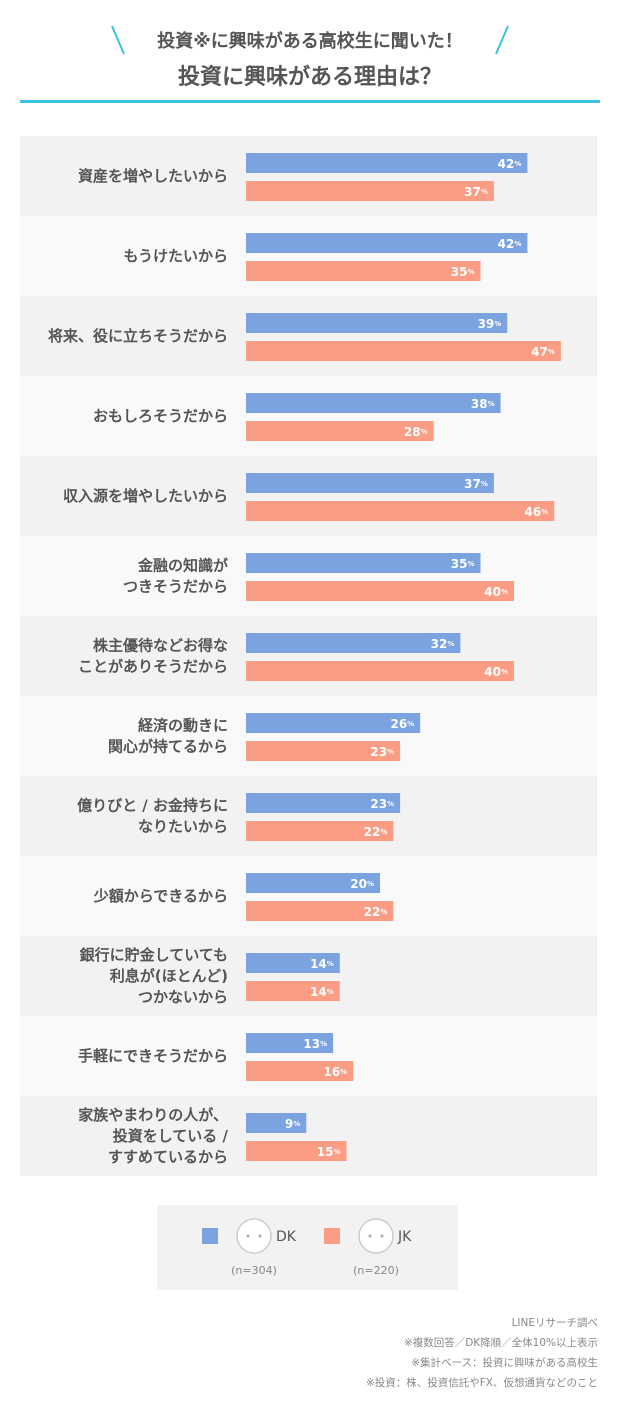 This screenshot has width=620, height=1406. Describe the element at coordinates (416, 432) in the screenshot. I see `value-label: 28%` at that location.